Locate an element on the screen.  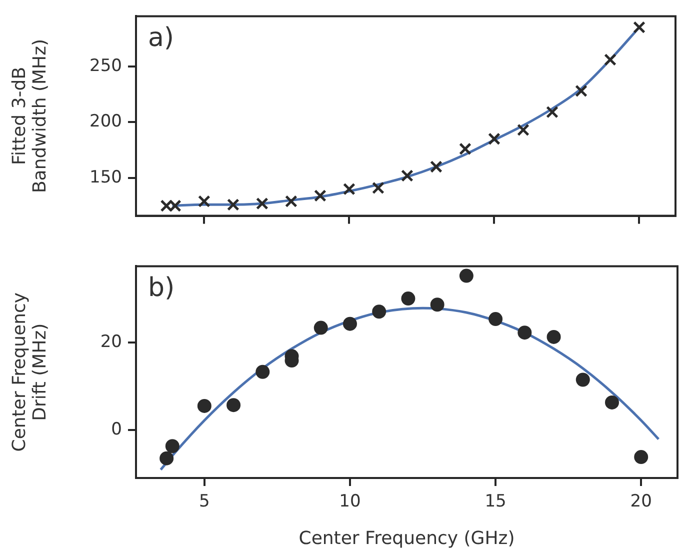
x-axis-title: Center Frequency (GHz) is located at coordinates (406, 538).